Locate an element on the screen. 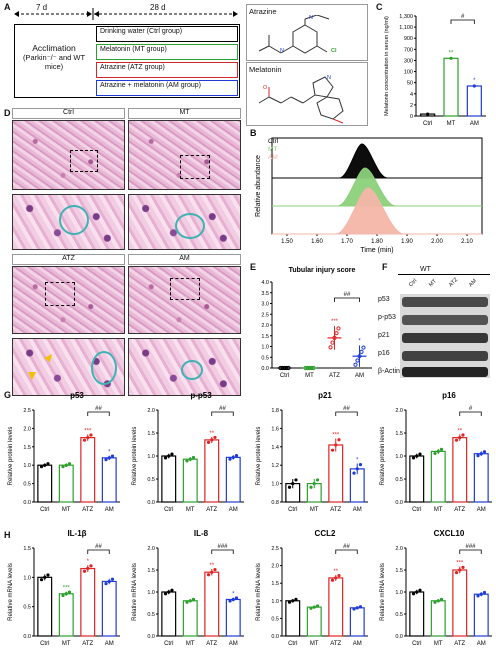  y-tick-label: 4.0 is located at coordinates (265, 283).